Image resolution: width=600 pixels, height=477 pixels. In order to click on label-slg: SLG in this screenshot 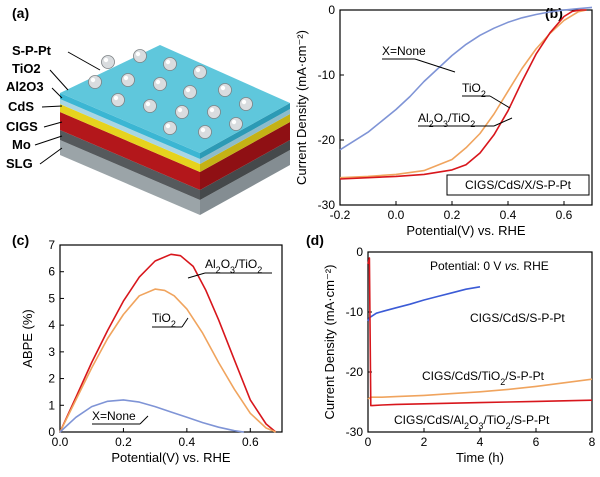, I will do `click(19, 163)`.